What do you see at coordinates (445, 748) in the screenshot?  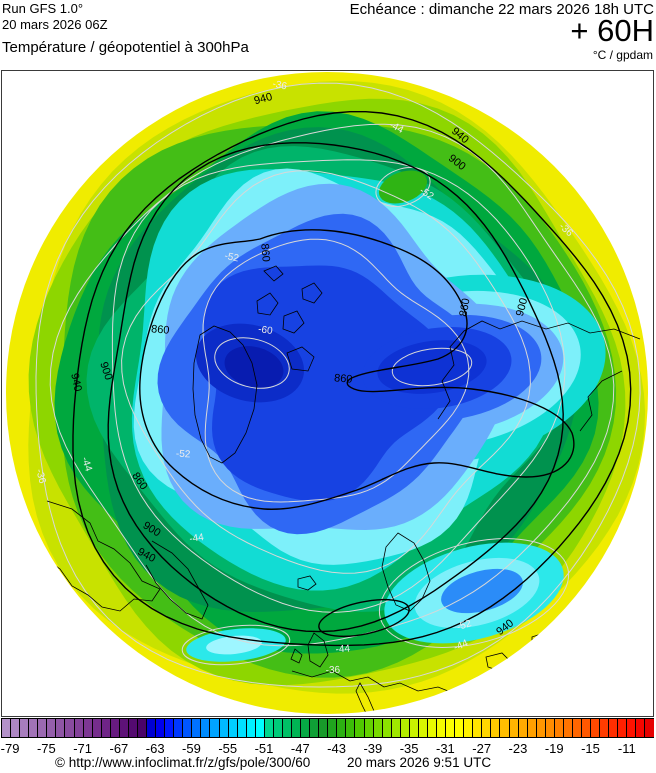 I see `scale-tick-label: -31` at bounding box center [445, 748].